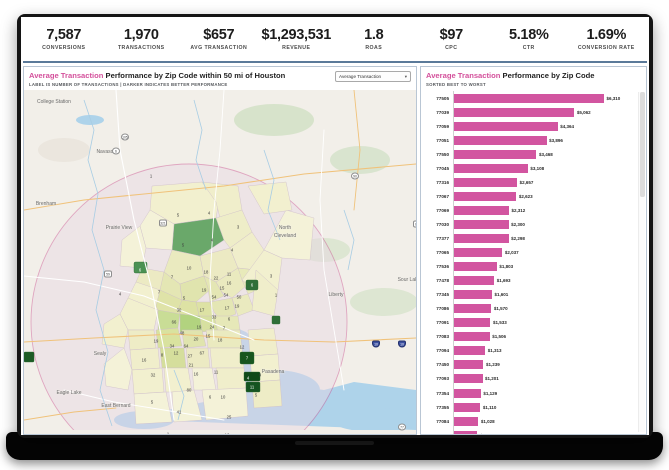  I want to click on bar-track: $1,239, so click(544, 364).